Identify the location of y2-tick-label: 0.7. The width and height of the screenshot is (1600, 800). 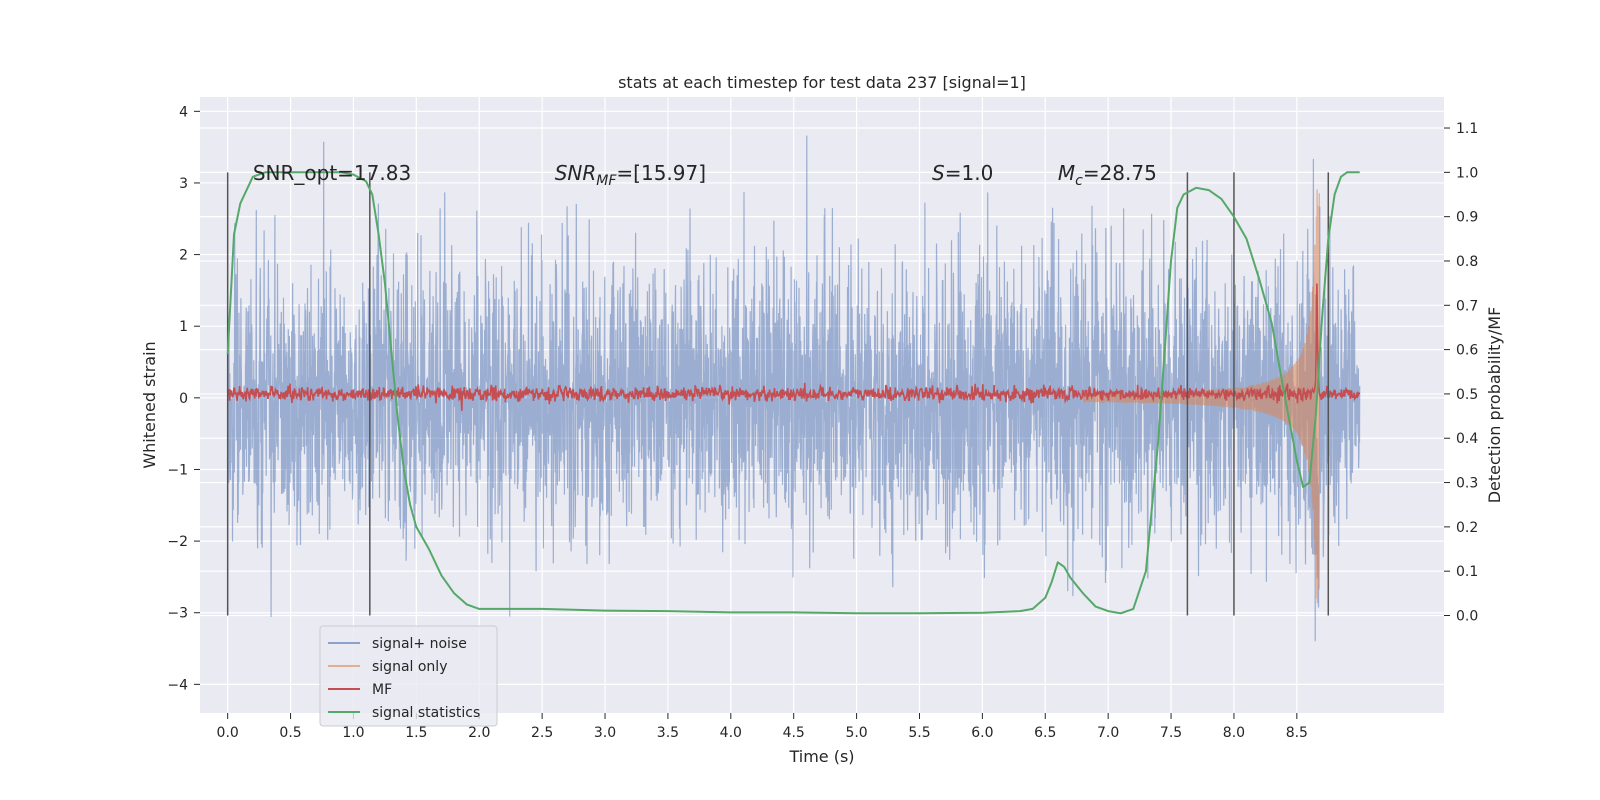
(1467, 306).